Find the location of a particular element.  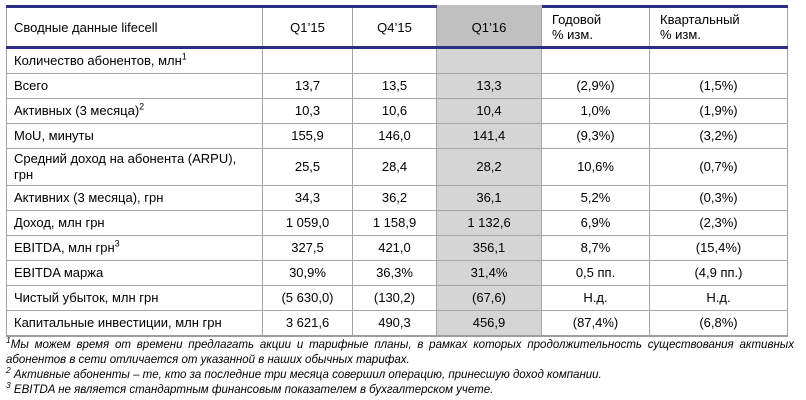

cell-q115: 13,7 is located at coordinates (307, 86).